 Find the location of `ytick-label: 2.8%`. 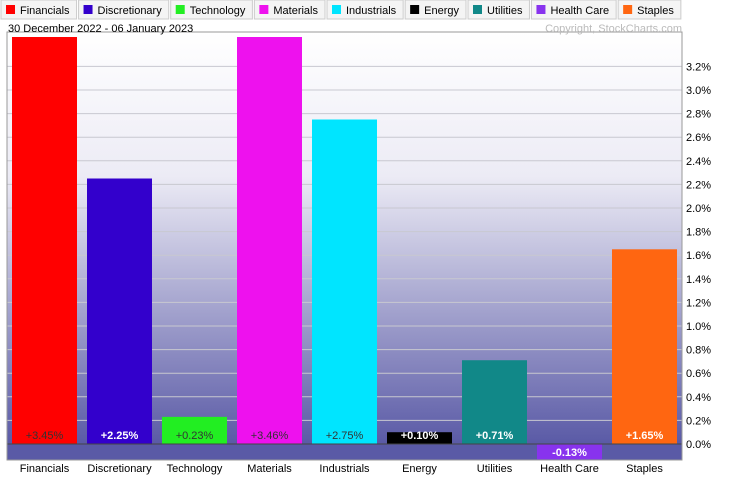

ytick-label: 2.8% is located at coordinates (698, 115).